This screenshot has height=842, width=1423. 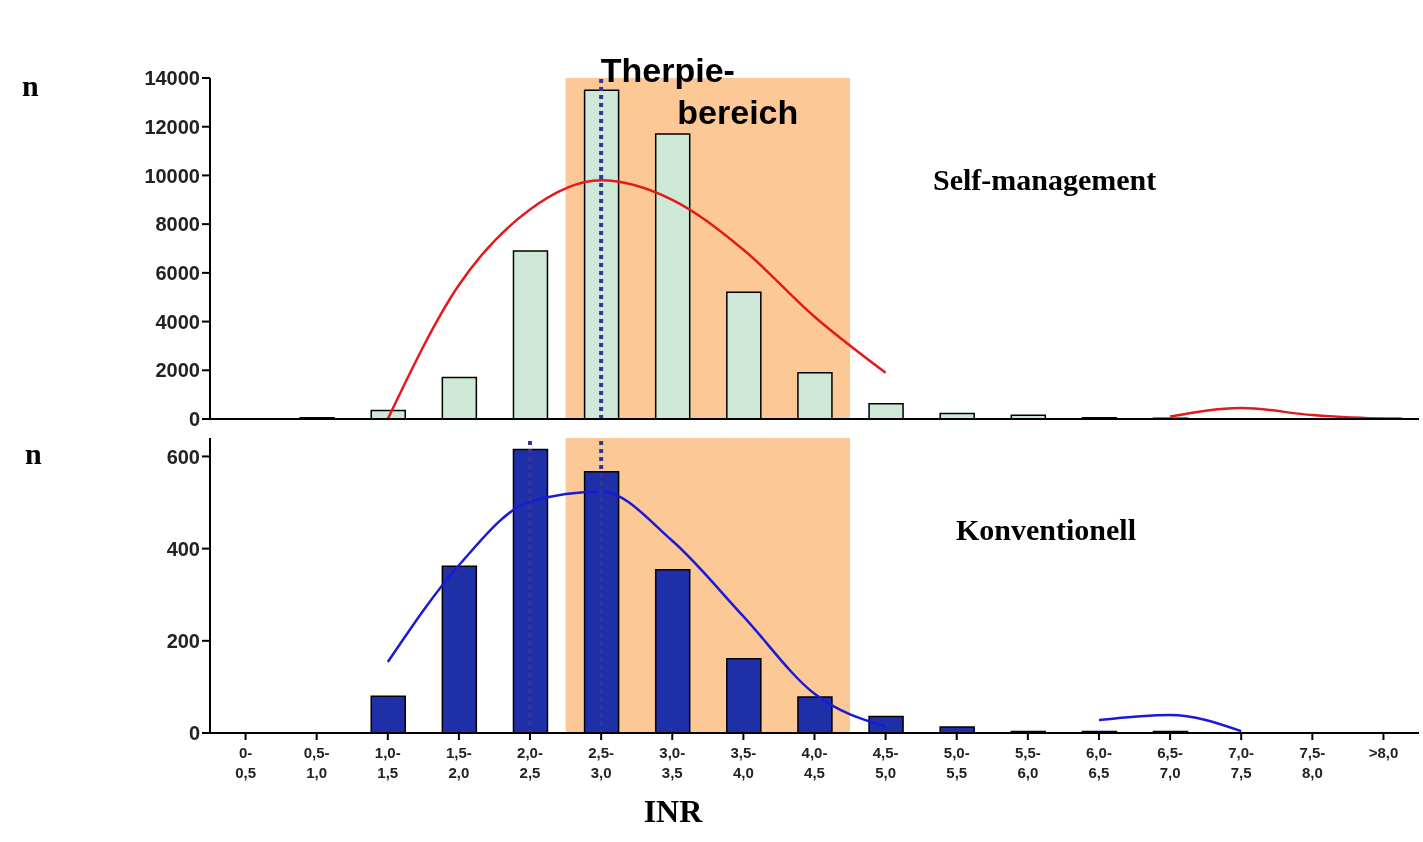 What do you see at coordinates (172, 175) in the screenshot?
I see `y-tick-label: 10000` at bounding box center [172, 175].